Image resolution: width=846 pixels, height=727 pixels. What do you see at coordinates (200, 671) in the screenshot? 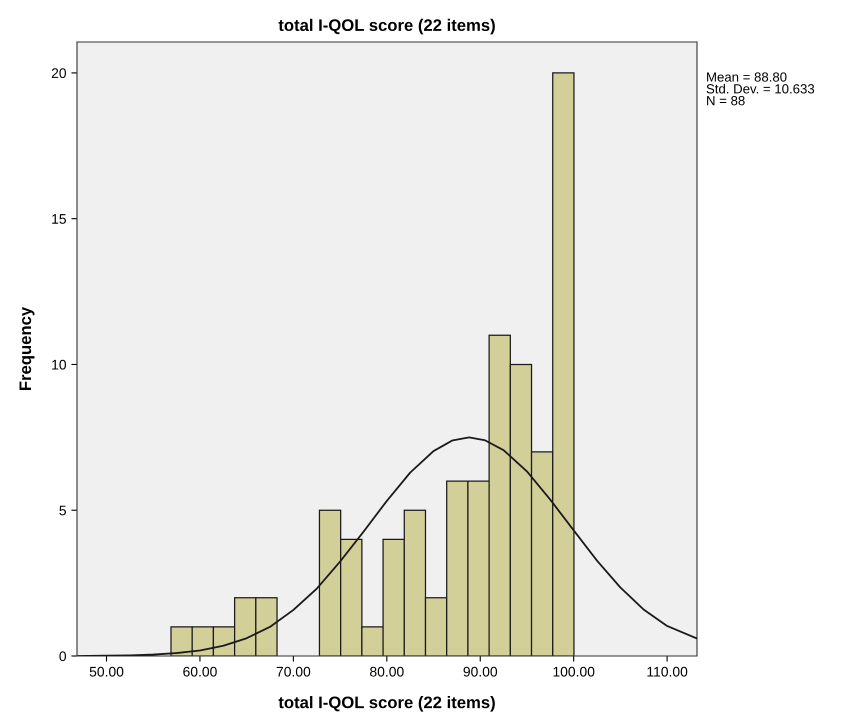
I see `x-tick-label: 60.00` at bounding box center [200, 671].